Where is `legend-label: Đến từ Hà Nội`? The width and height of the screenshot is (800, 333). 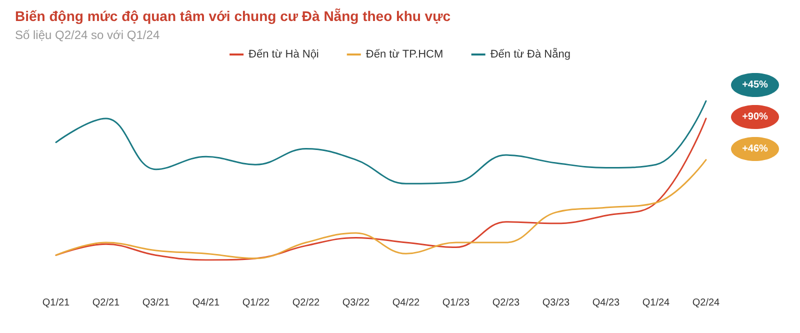
legend-label: Đến từ Hà Nội is located at coordinates (283, 54).